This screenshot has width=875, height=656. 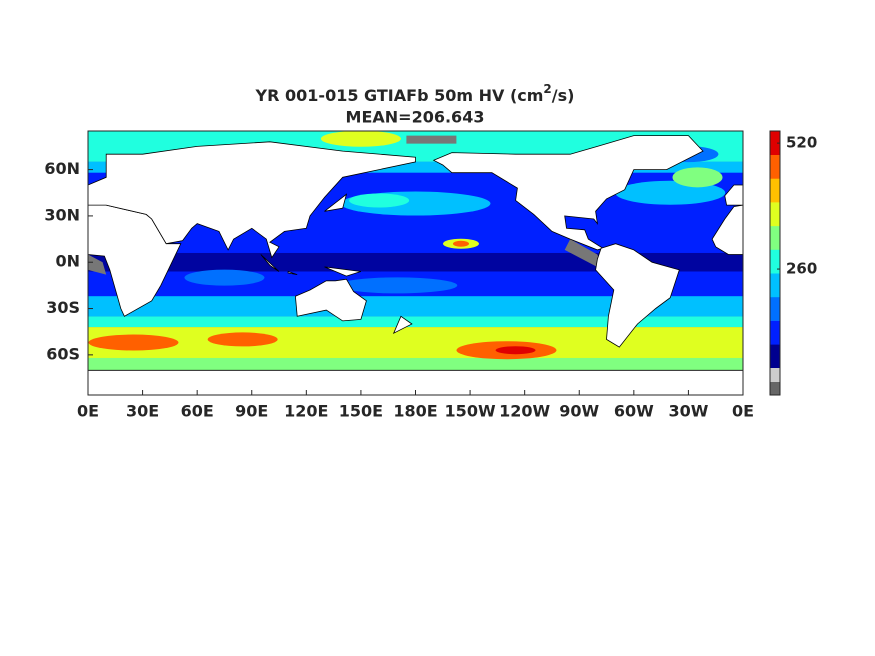 I want to click on title-sup: 2, so click(x=547, y=89).